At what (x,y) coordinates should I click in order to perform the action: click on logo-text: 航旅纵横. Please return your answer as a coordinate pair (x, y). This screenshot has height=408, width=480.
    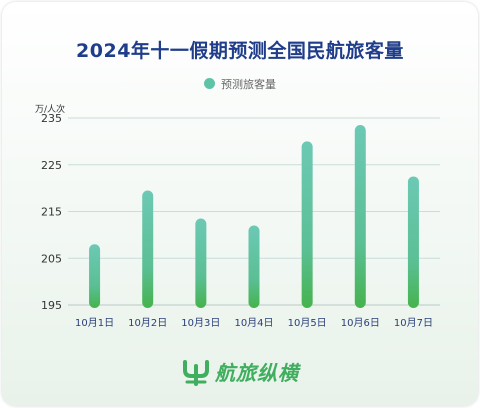
    Looking at the image, I should click on (257, 372).